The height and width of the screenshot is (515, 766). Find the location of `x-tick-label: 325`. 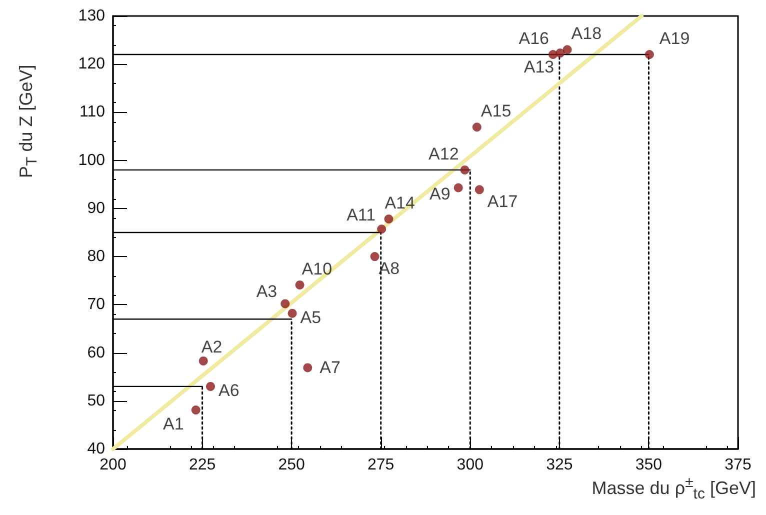

x-tick-label: 325 is located at coordinates (559, 465).